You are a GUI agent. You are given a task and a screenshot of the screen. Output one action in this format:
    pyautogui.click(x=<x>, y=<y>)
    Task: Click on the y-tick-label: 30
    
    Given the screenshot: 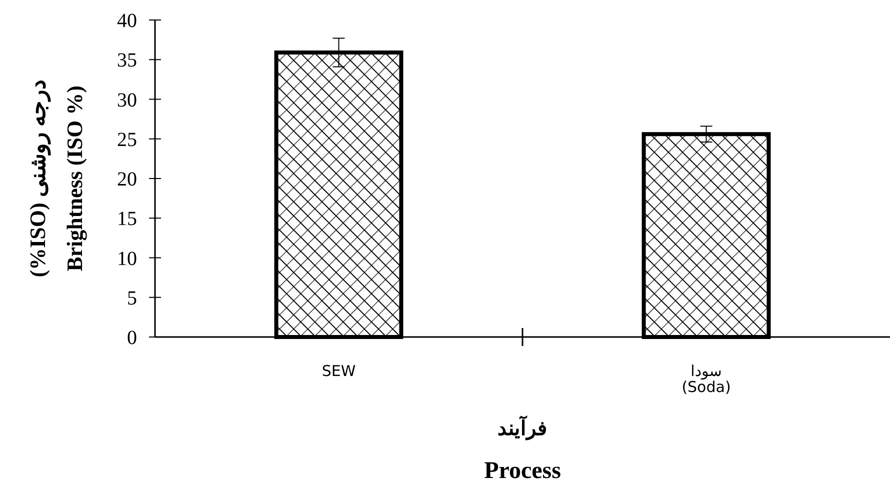 What is the action you would take?
    pyautogui.click(x=127, y=100)
    